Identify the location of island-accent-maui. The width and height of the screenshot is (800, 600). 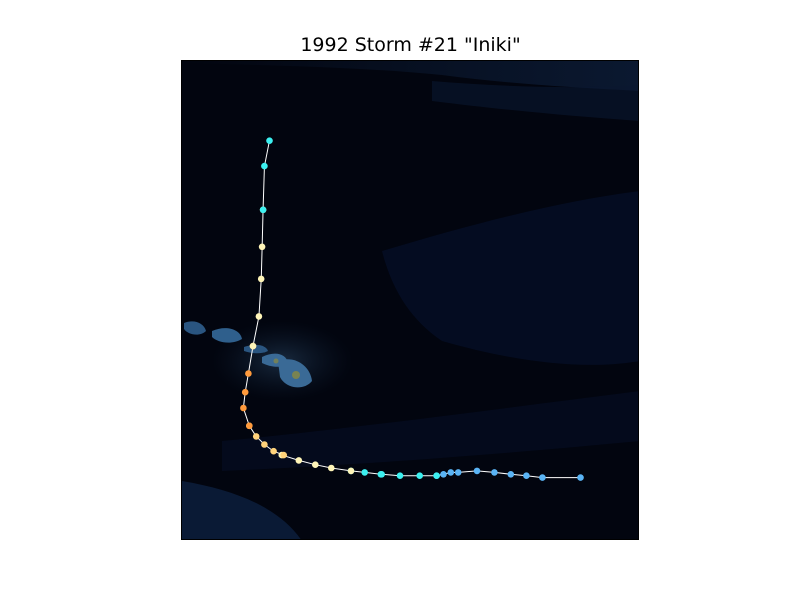
(276, 361).